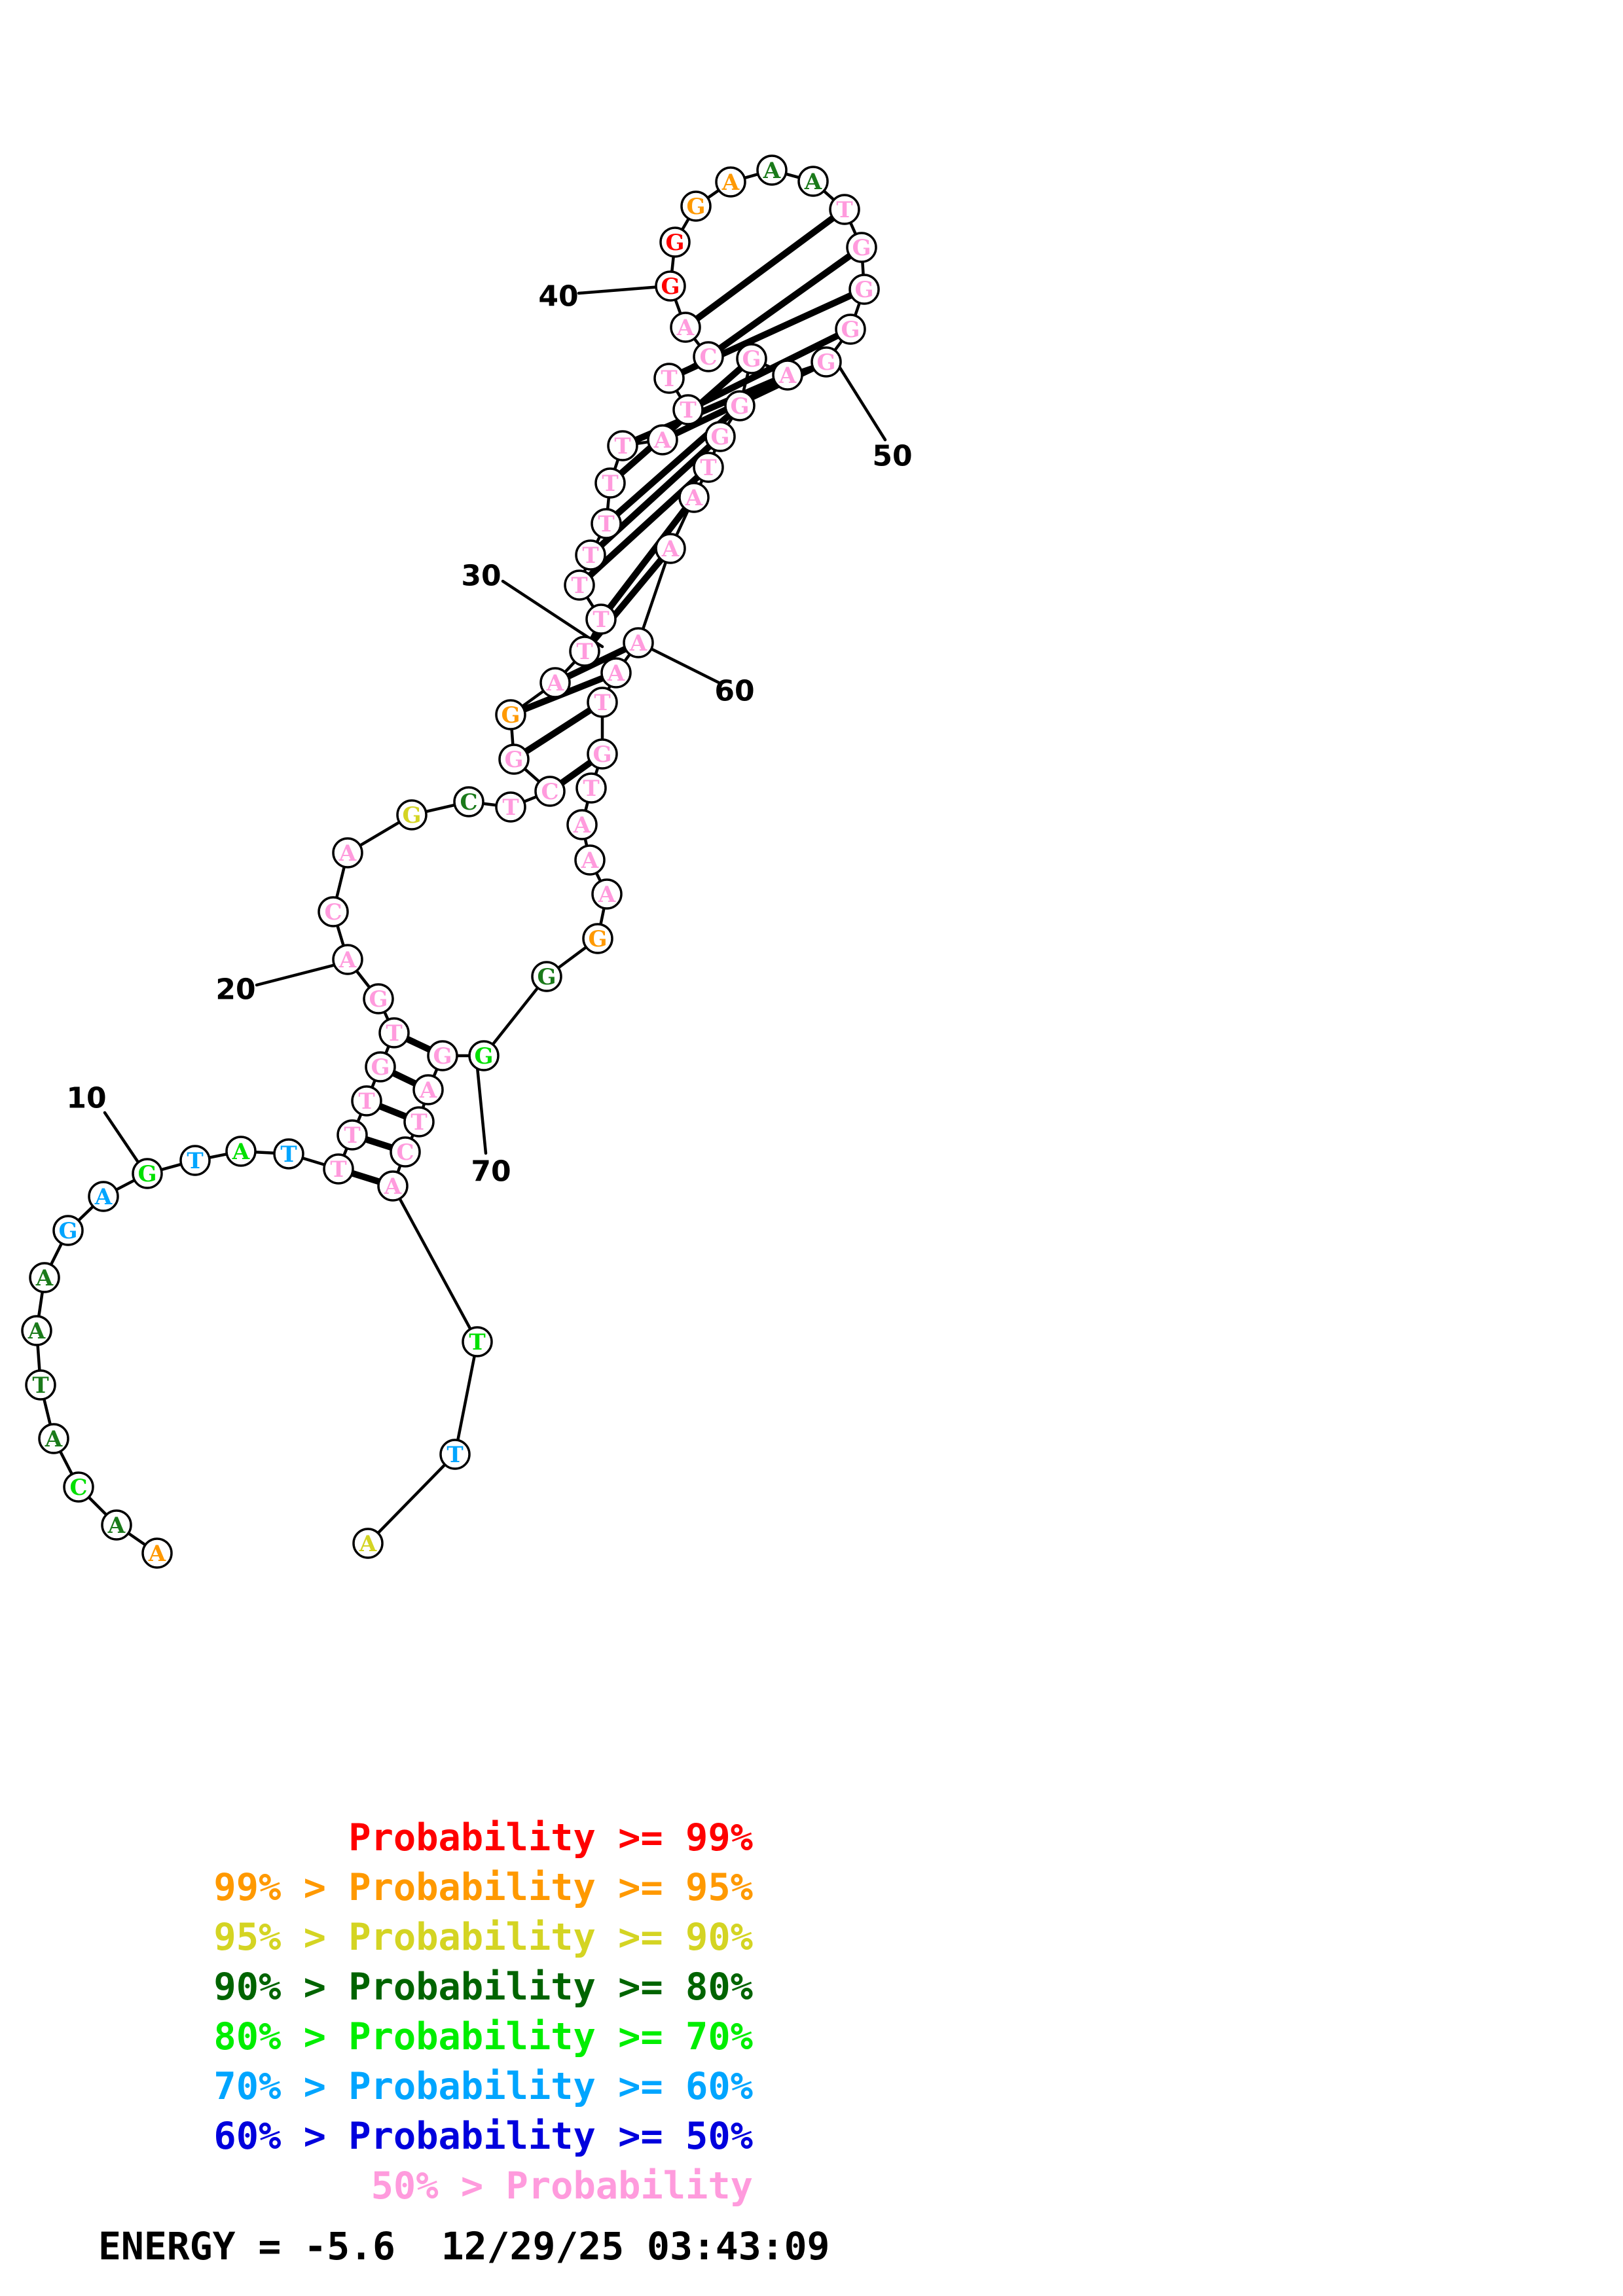  I want to click on base-node-a-9: A, so click(103, 1196).